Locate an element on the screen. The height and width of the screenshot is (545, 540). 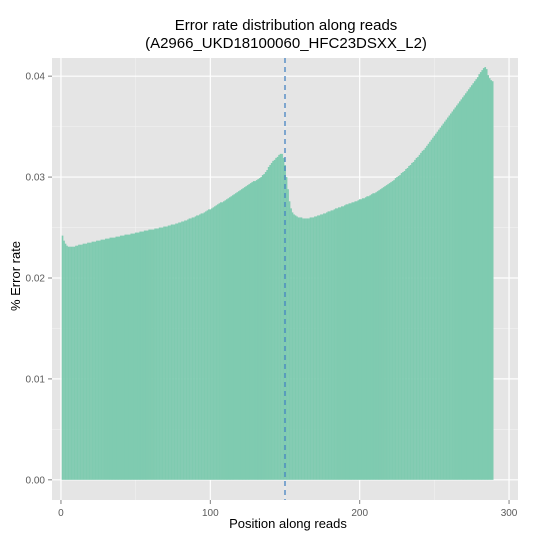
y-axis-label: % Error rate is located at coordinates (15, 276).